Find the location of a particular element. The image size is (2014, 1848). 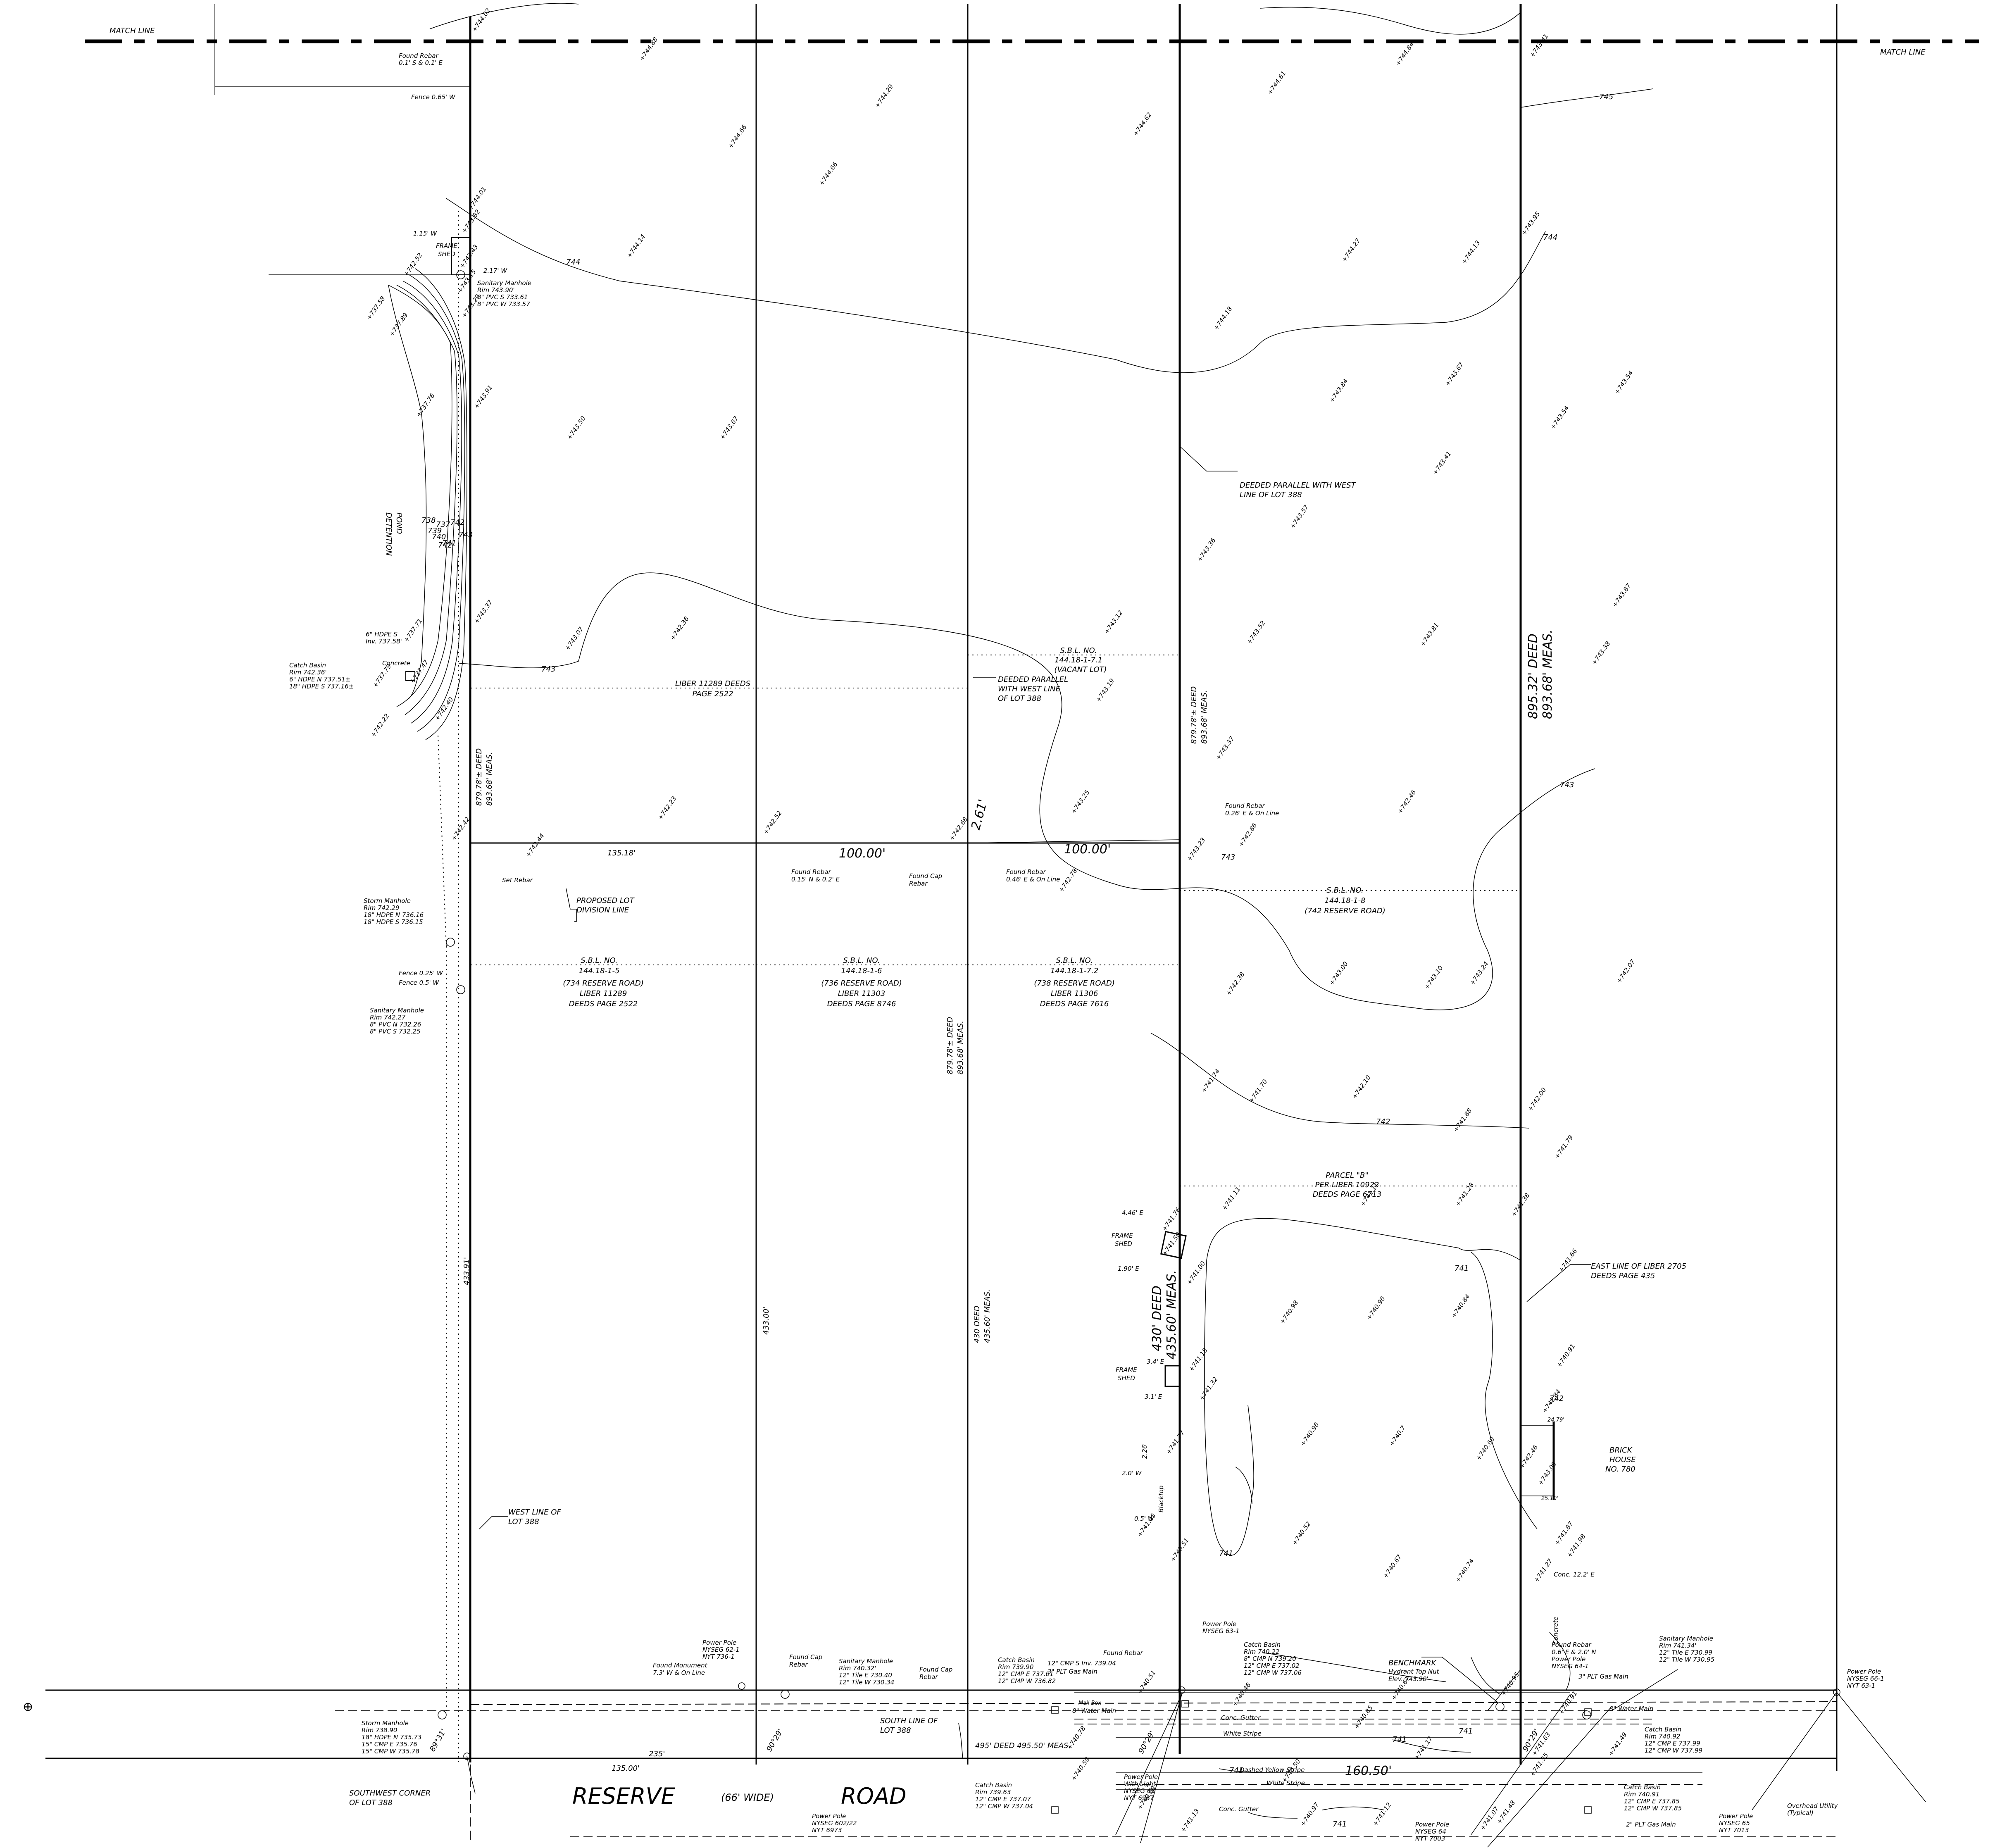

lot-742-number: 144.18-1-8 is located at coordinates (1345, 900).